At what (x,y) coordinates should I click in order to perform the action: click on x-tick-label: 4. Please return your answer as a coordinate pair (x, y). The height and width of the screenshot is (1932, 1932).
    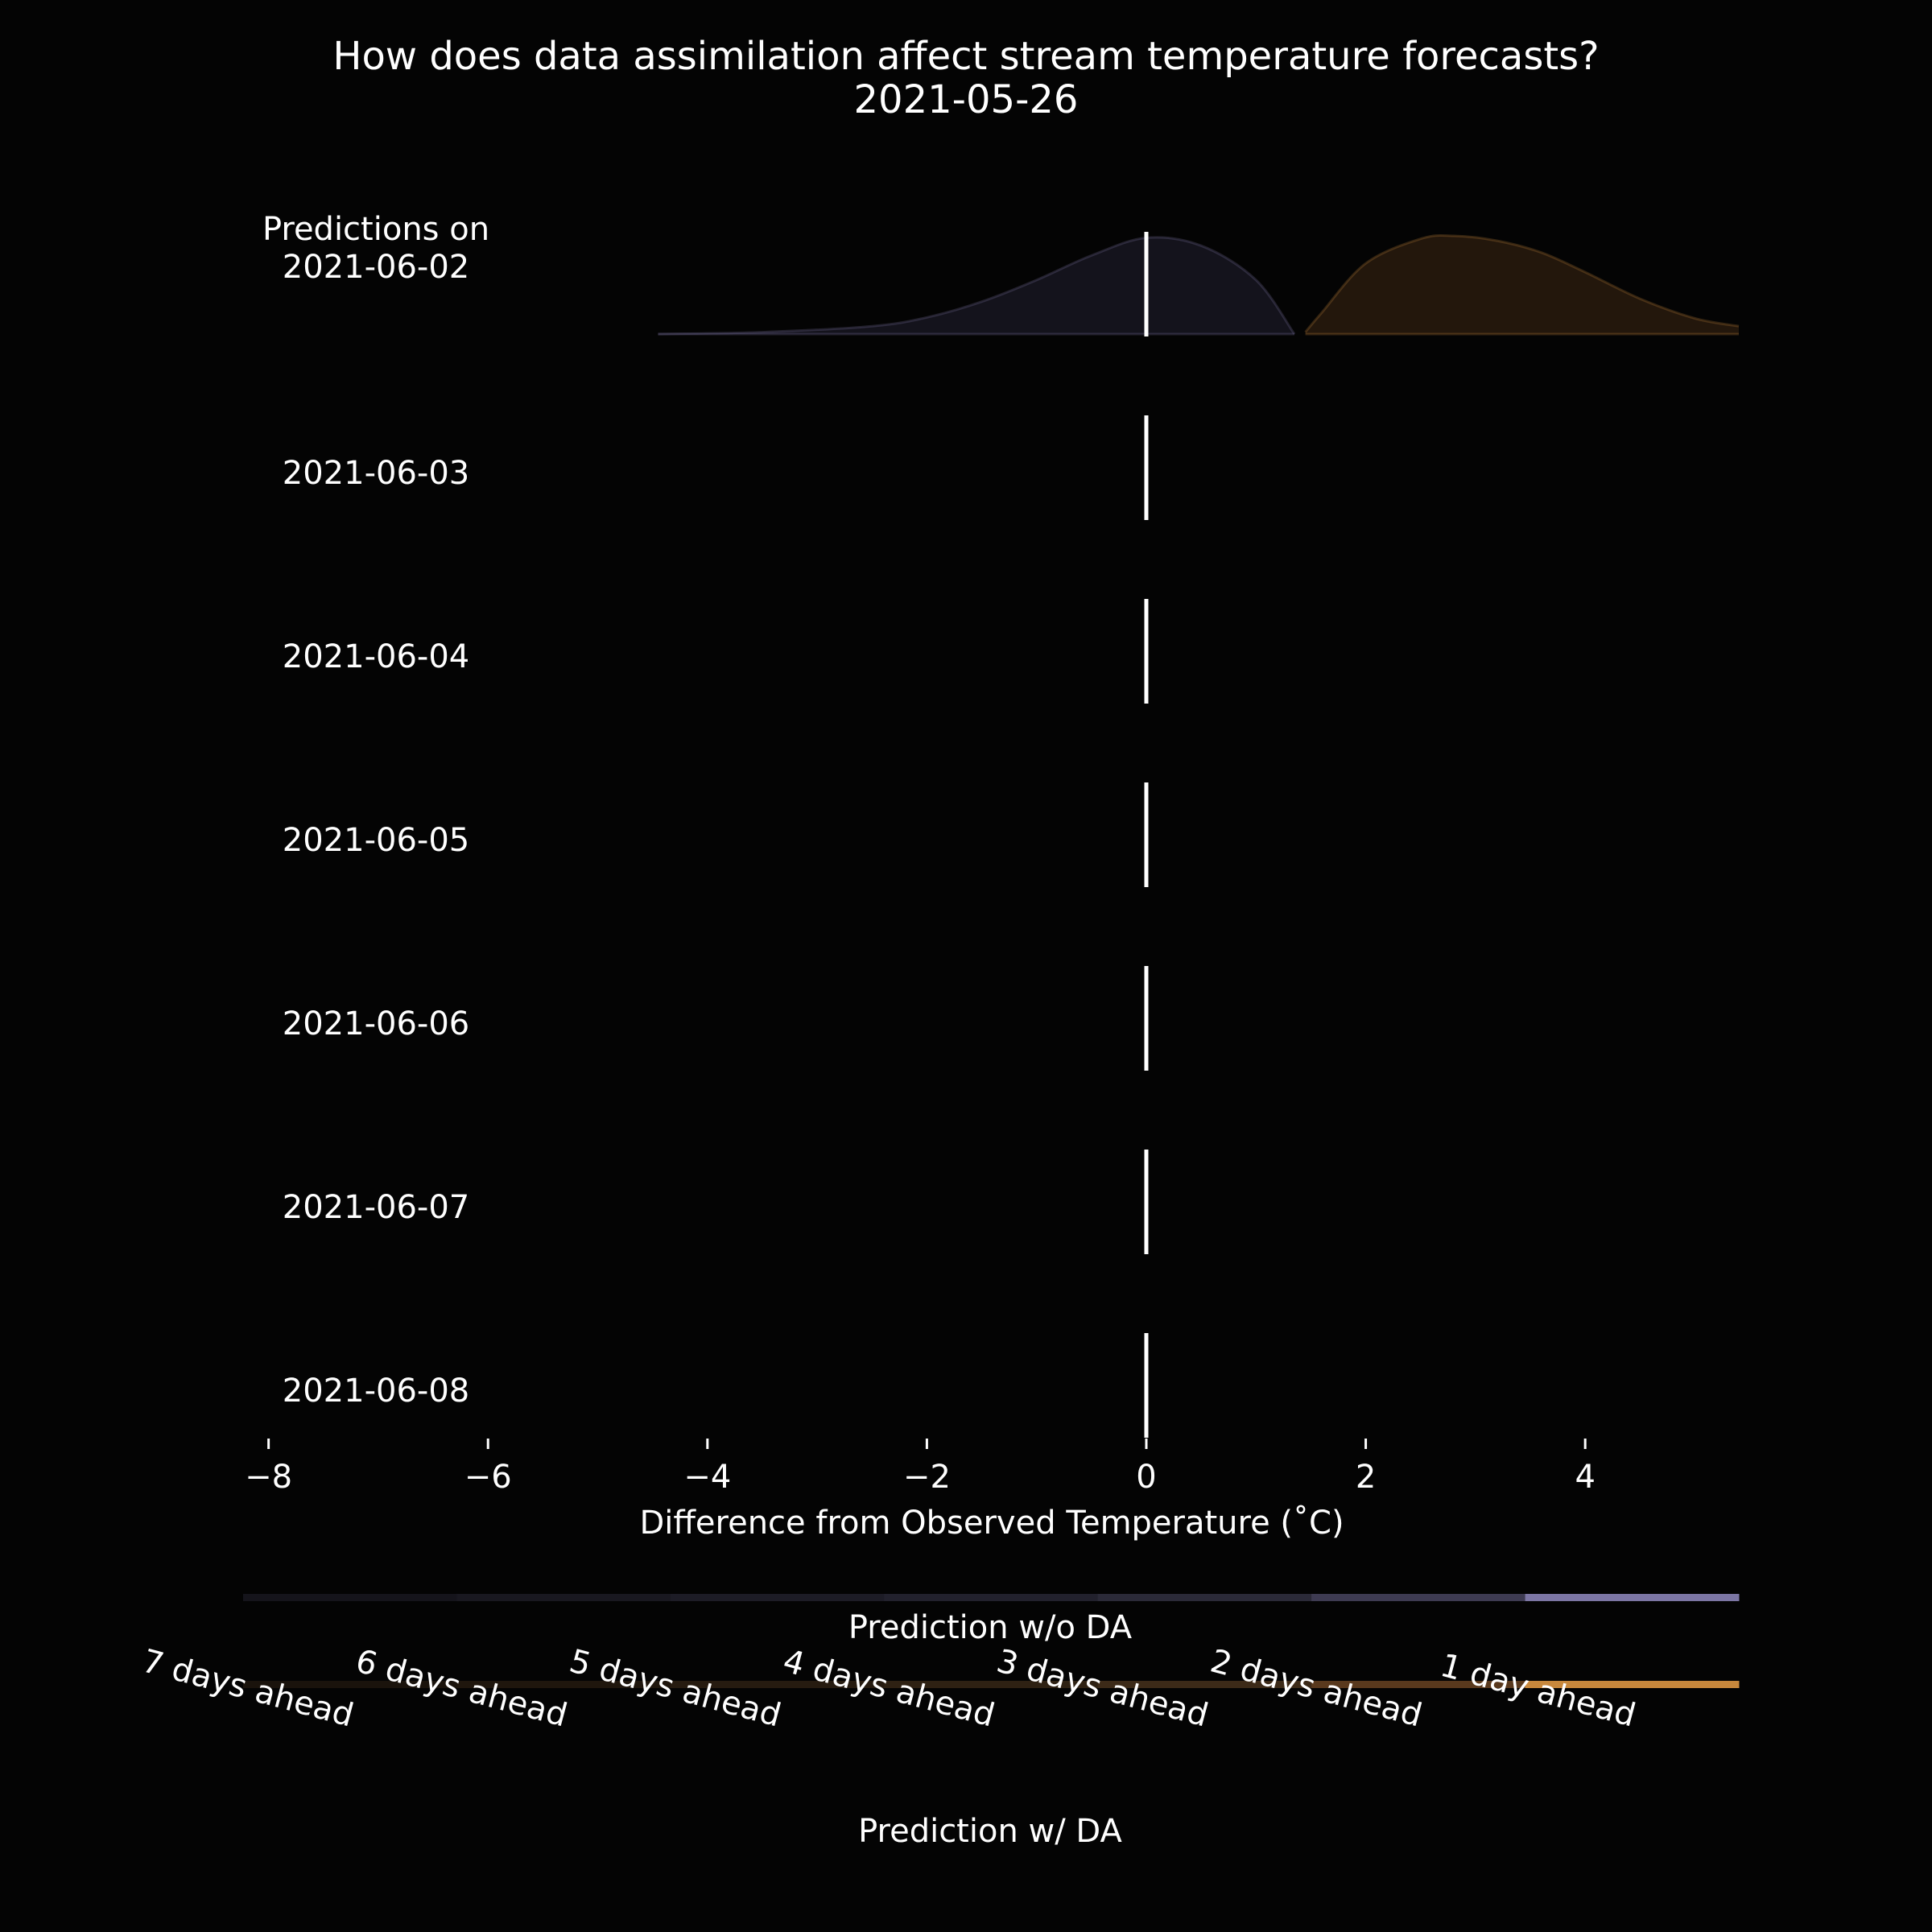
    Looking at the image, I should click on (1585, 1477).